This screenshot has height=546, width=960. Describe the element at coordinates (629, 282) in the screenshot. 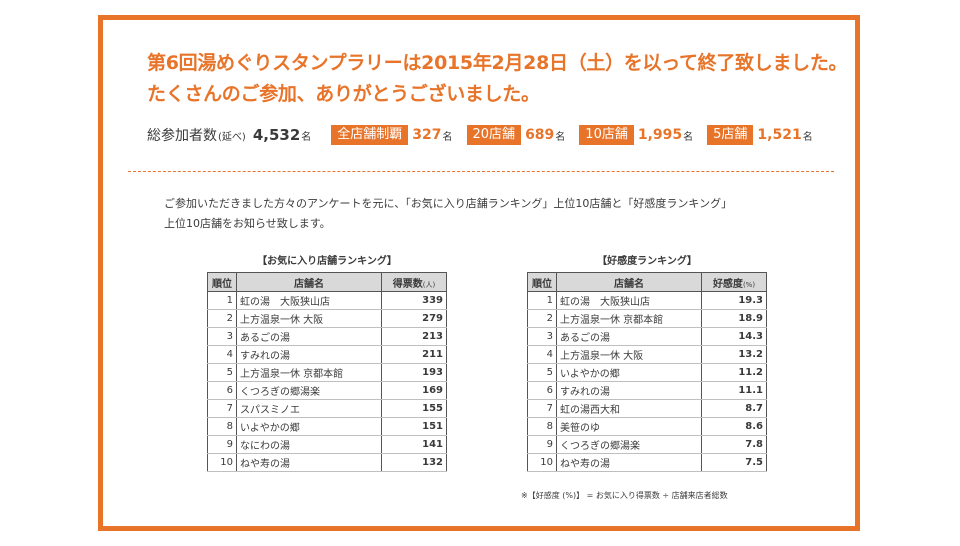

I see `header-store-name: 店舗名` at that location.